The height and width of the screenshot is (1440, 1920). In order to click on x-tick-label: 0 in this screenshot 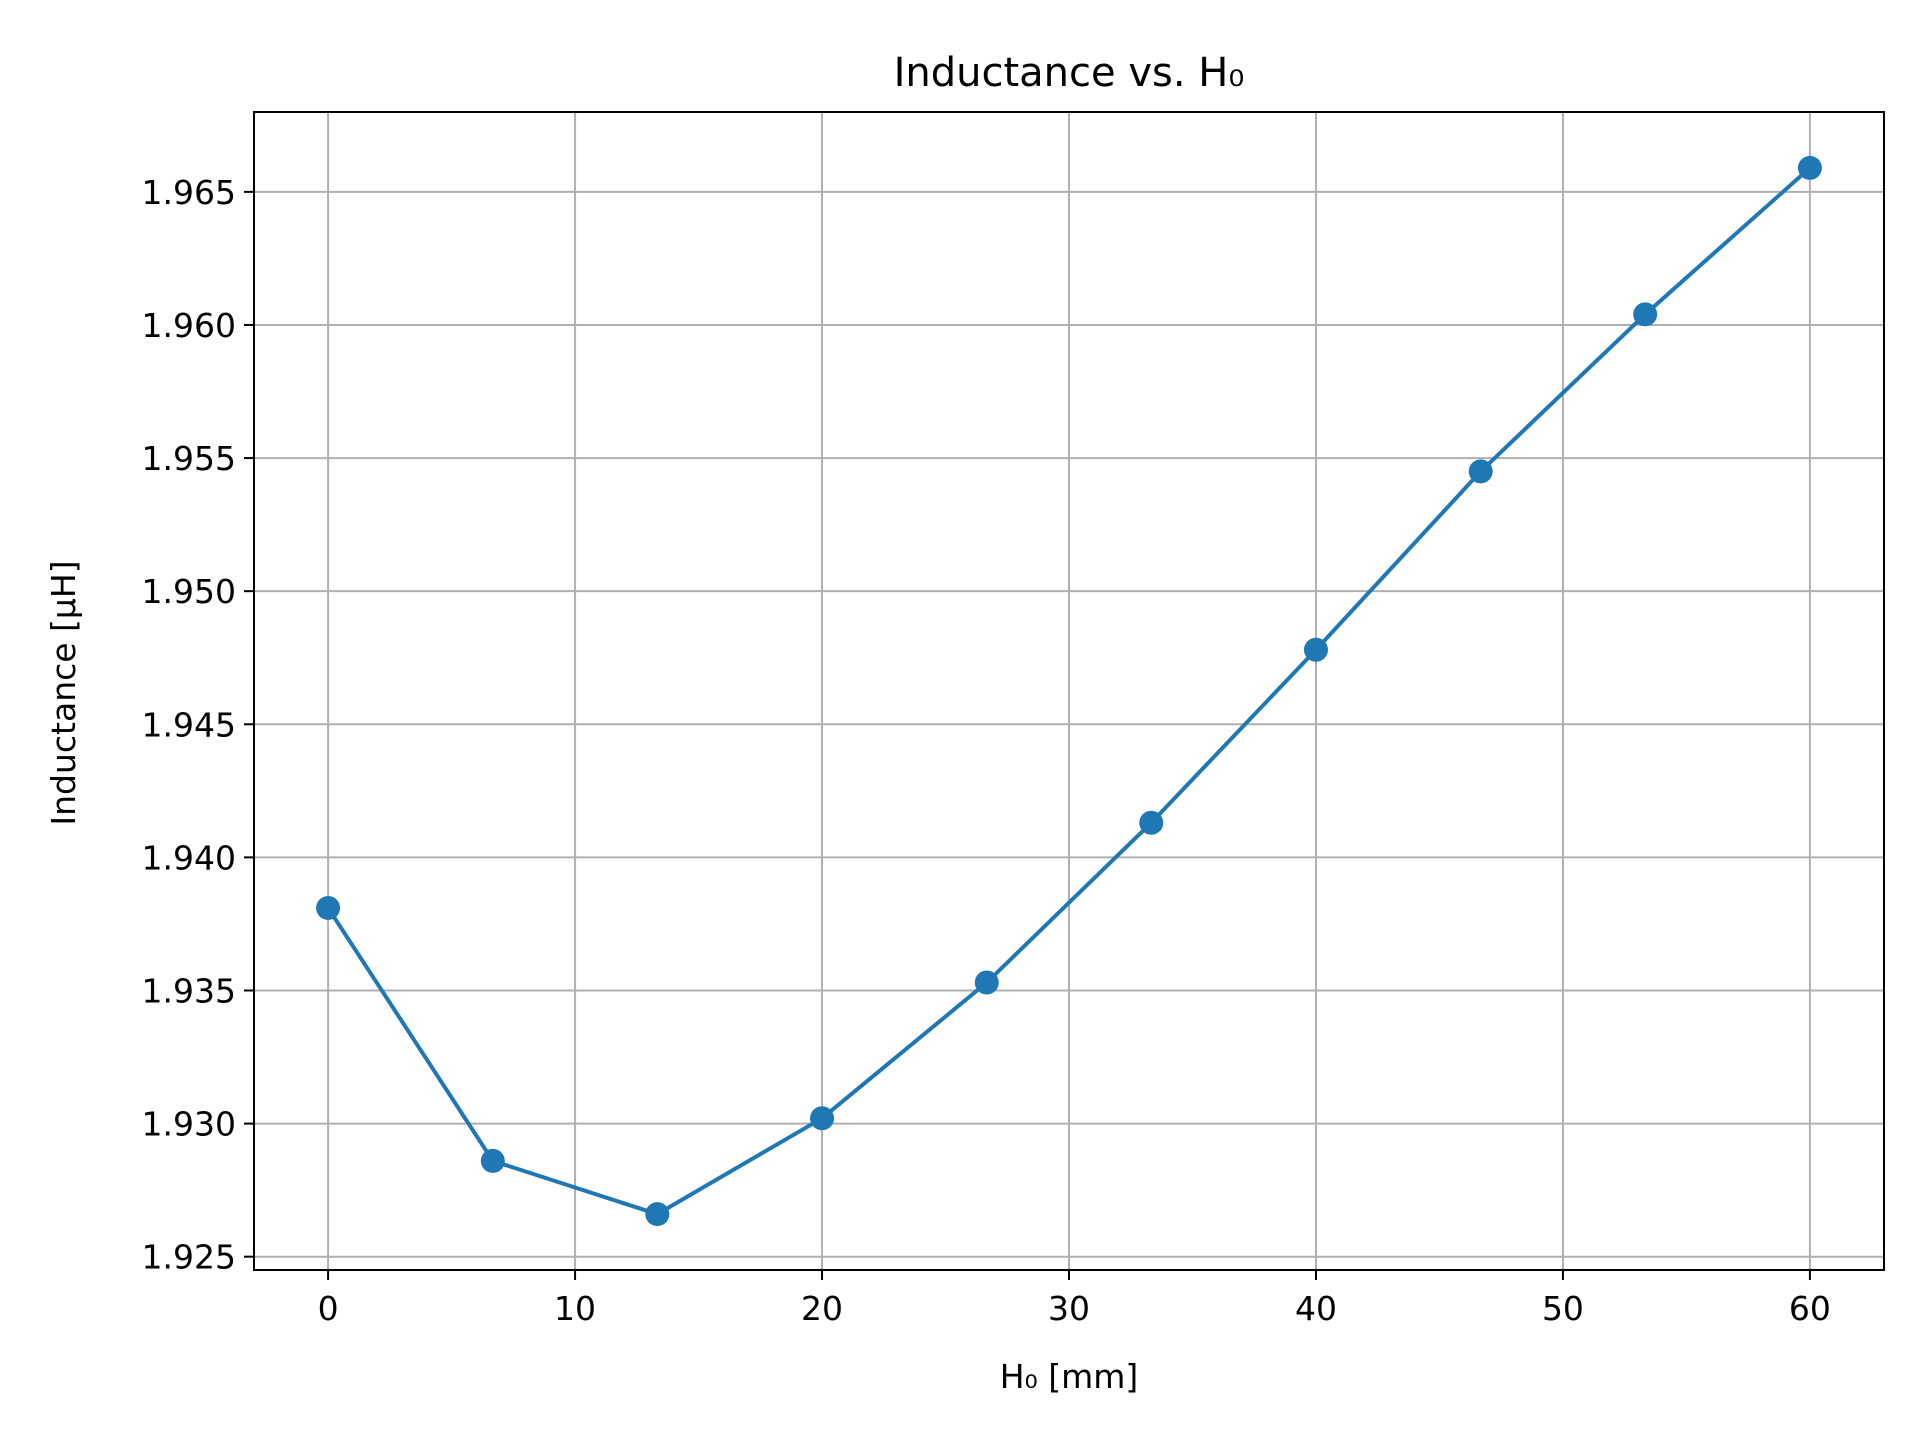, I will do `click(328, 1308)`.